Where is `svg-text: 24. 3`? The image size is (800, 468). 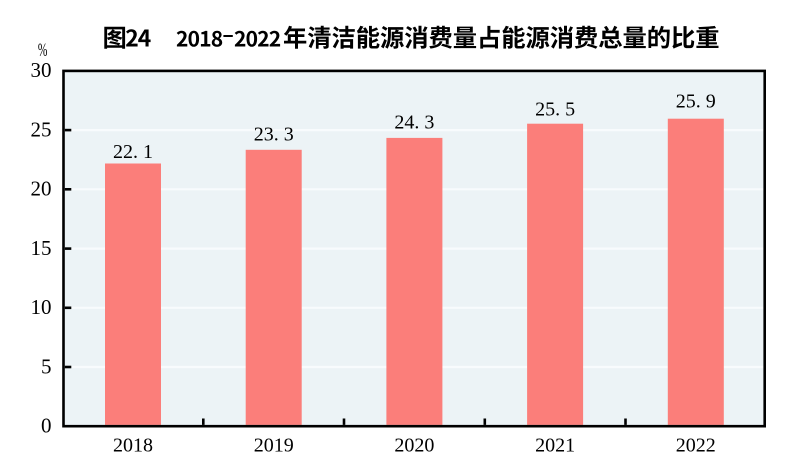 svg-text: 24. 3 is located at coordinates (414, 123).